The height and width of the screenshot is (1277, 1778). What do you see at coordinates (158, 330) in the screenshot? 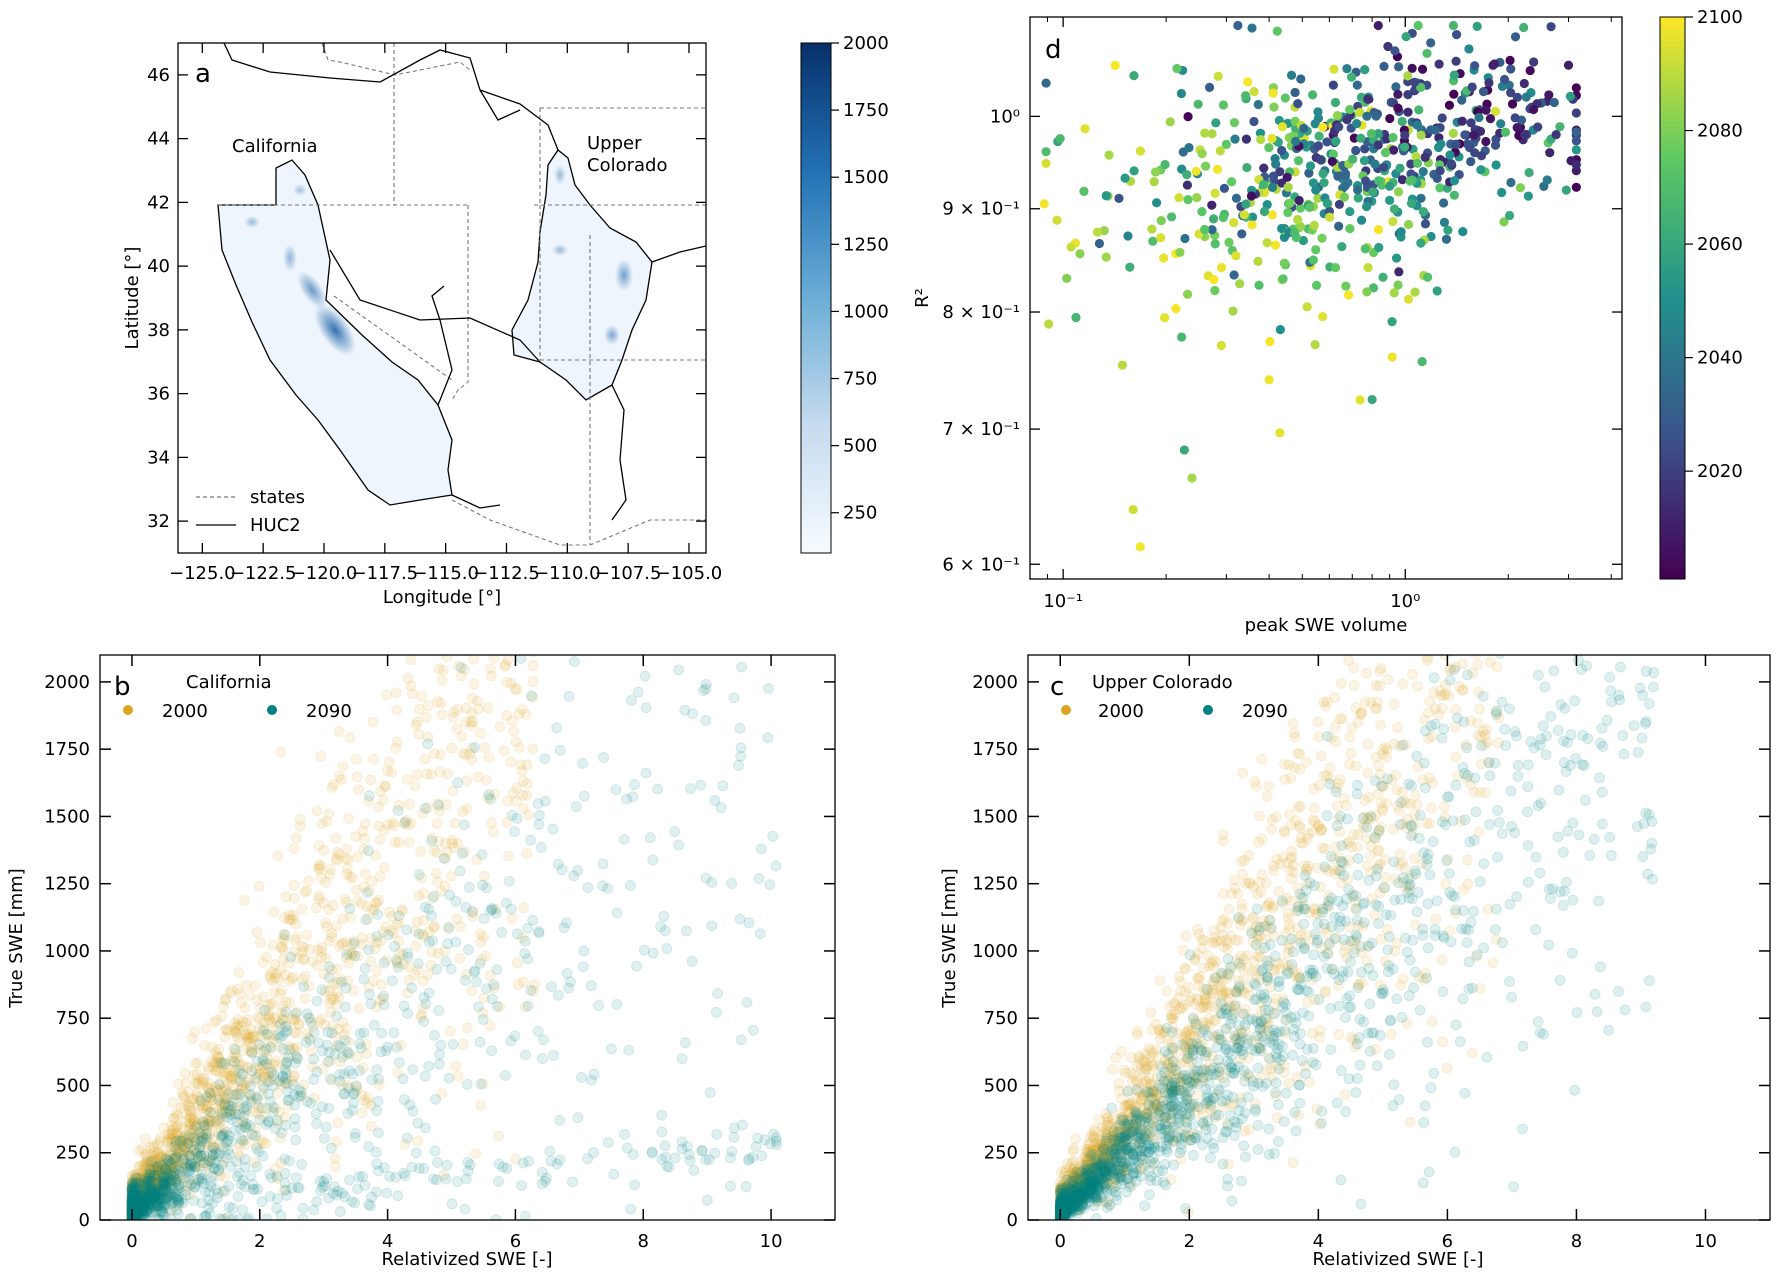
I see `map-ytick-label: 38` at bounding box center [158, 330].